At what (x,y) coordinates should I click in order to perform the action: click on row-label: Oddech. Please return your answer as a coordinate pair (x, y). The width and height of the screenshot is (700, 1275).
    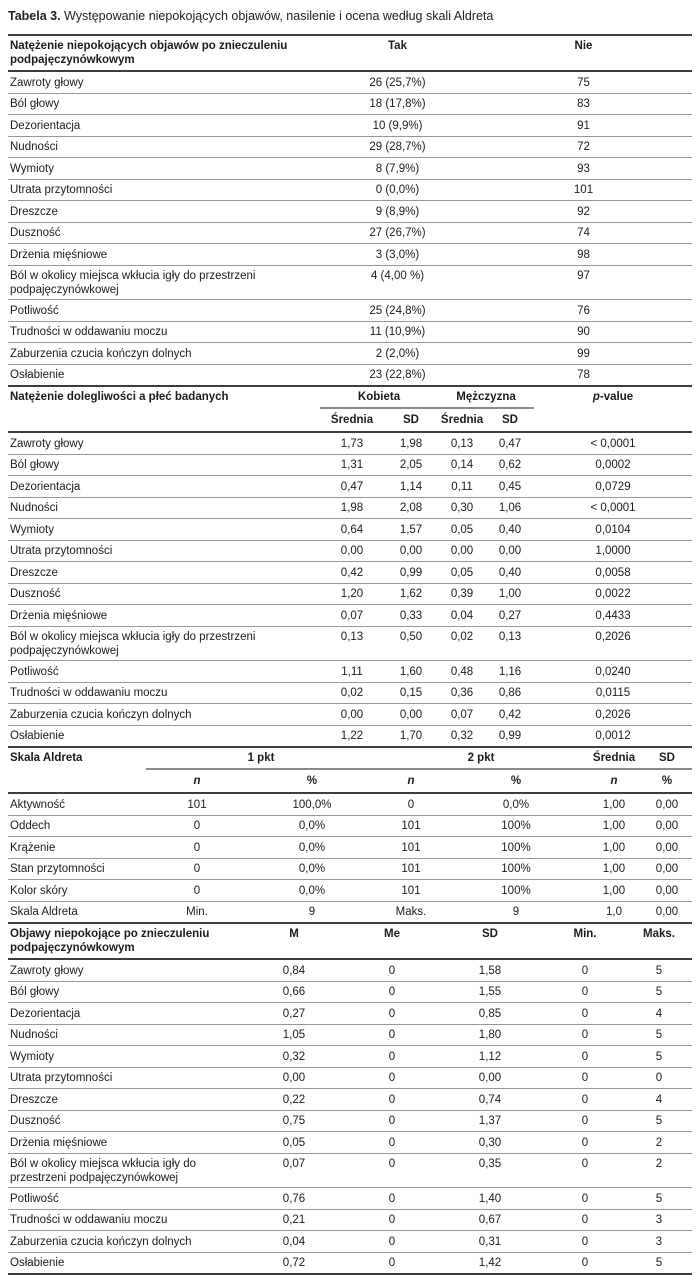
    Looking at the image, I should click on (30, 826).